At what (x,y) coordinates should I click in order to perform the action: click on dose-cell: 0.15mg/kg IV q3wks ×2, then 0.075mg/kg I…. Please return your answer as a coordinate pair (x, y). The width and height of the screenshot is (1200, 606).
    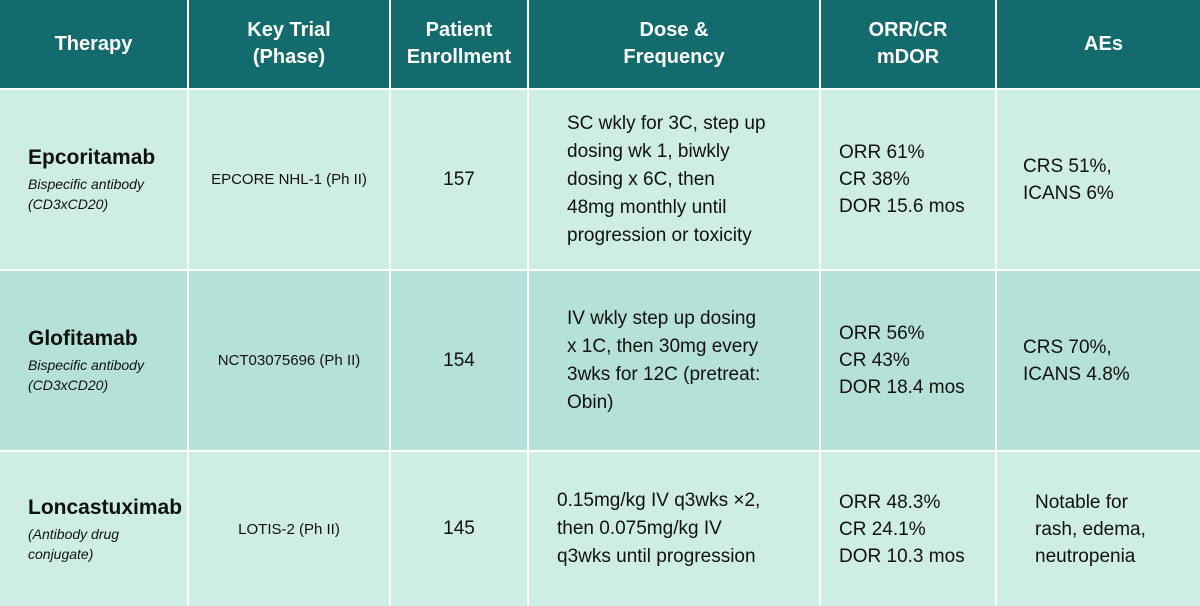
    Looking at the image, I should click on (674, 529).